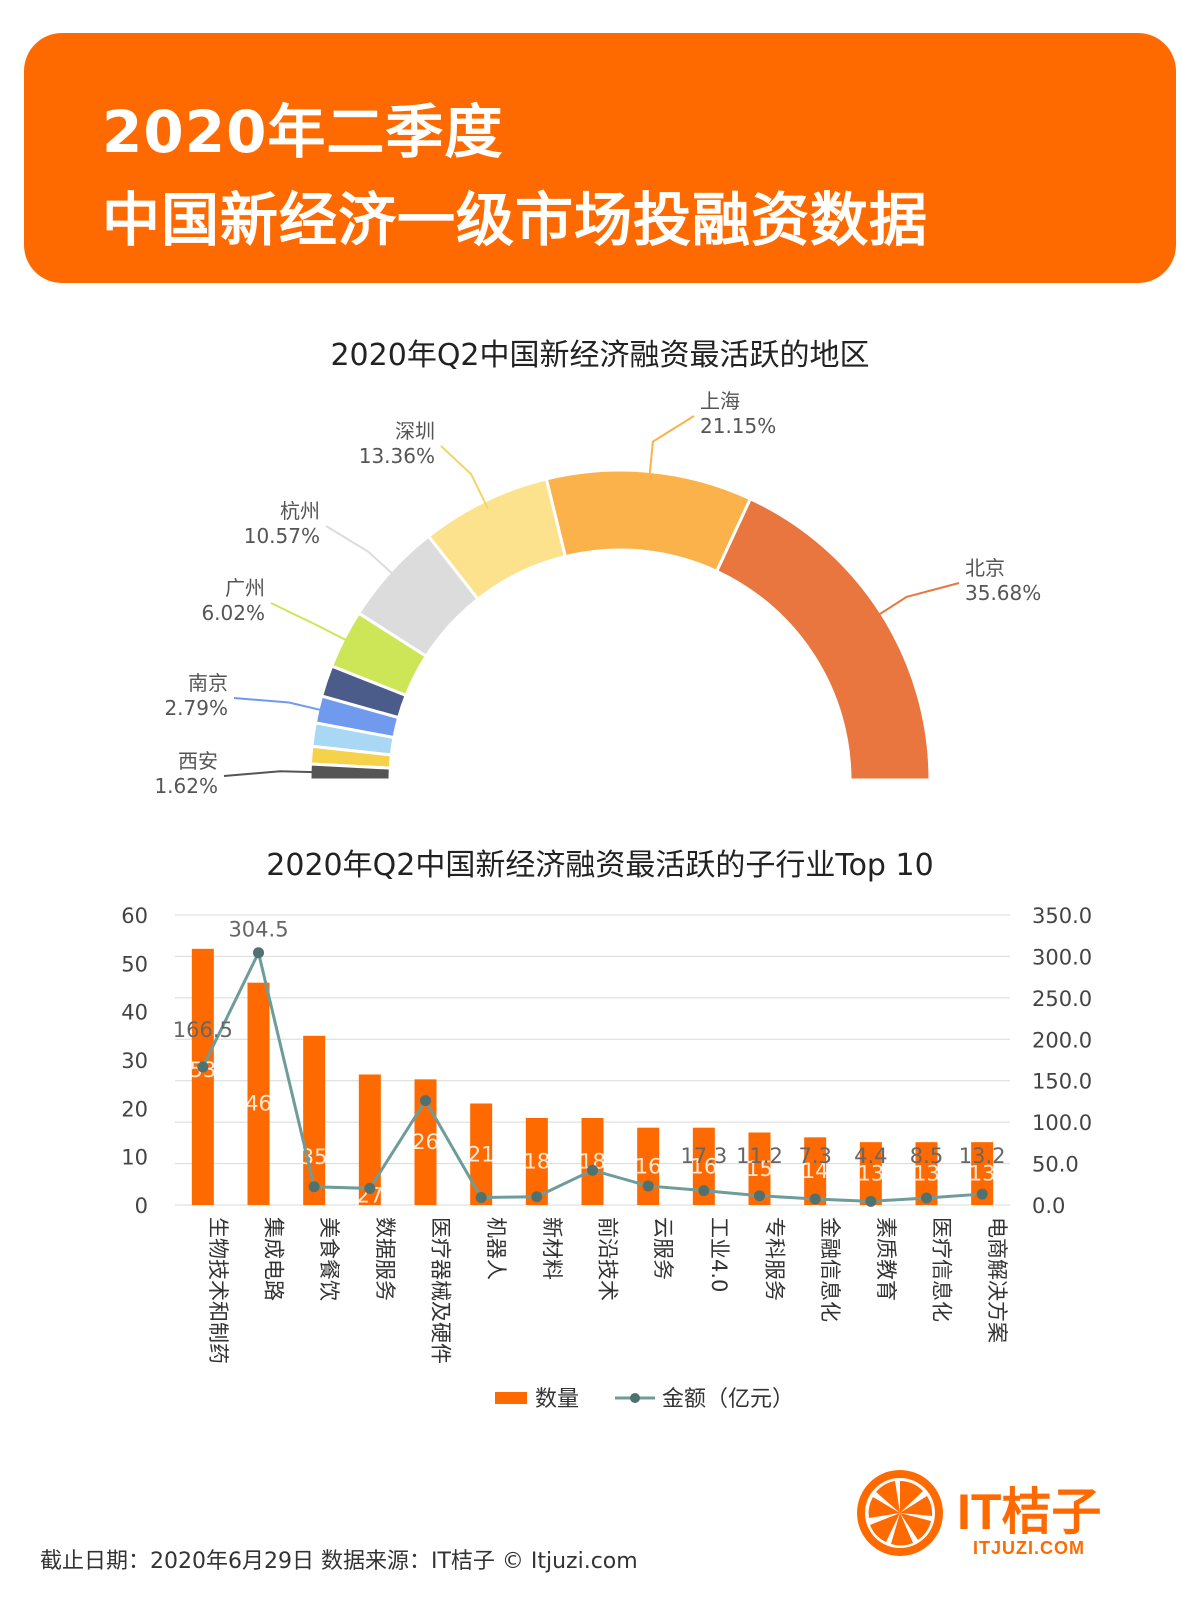  What do you see at coordinates (814, 1156) in the screenshot?
I see `amount-value-label: 7.3` at bounding box center [814, 1156].